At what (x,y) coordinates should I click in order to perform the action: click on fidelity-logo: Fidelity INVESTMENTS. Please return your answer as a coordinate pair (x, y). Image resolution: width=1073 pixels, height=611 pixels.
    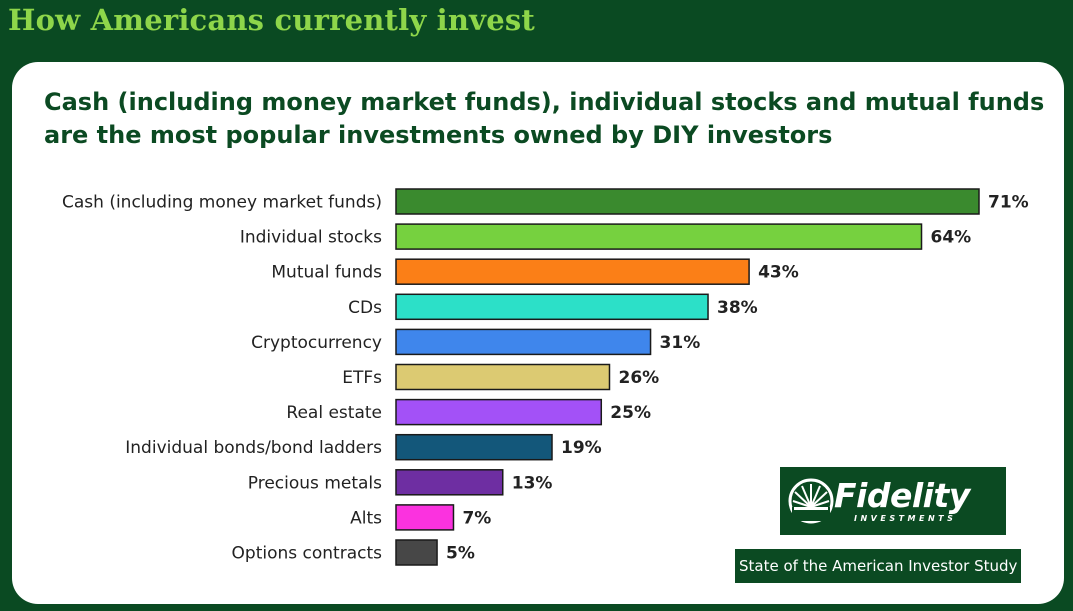
    Looking at the image, I should click on (893, 501).